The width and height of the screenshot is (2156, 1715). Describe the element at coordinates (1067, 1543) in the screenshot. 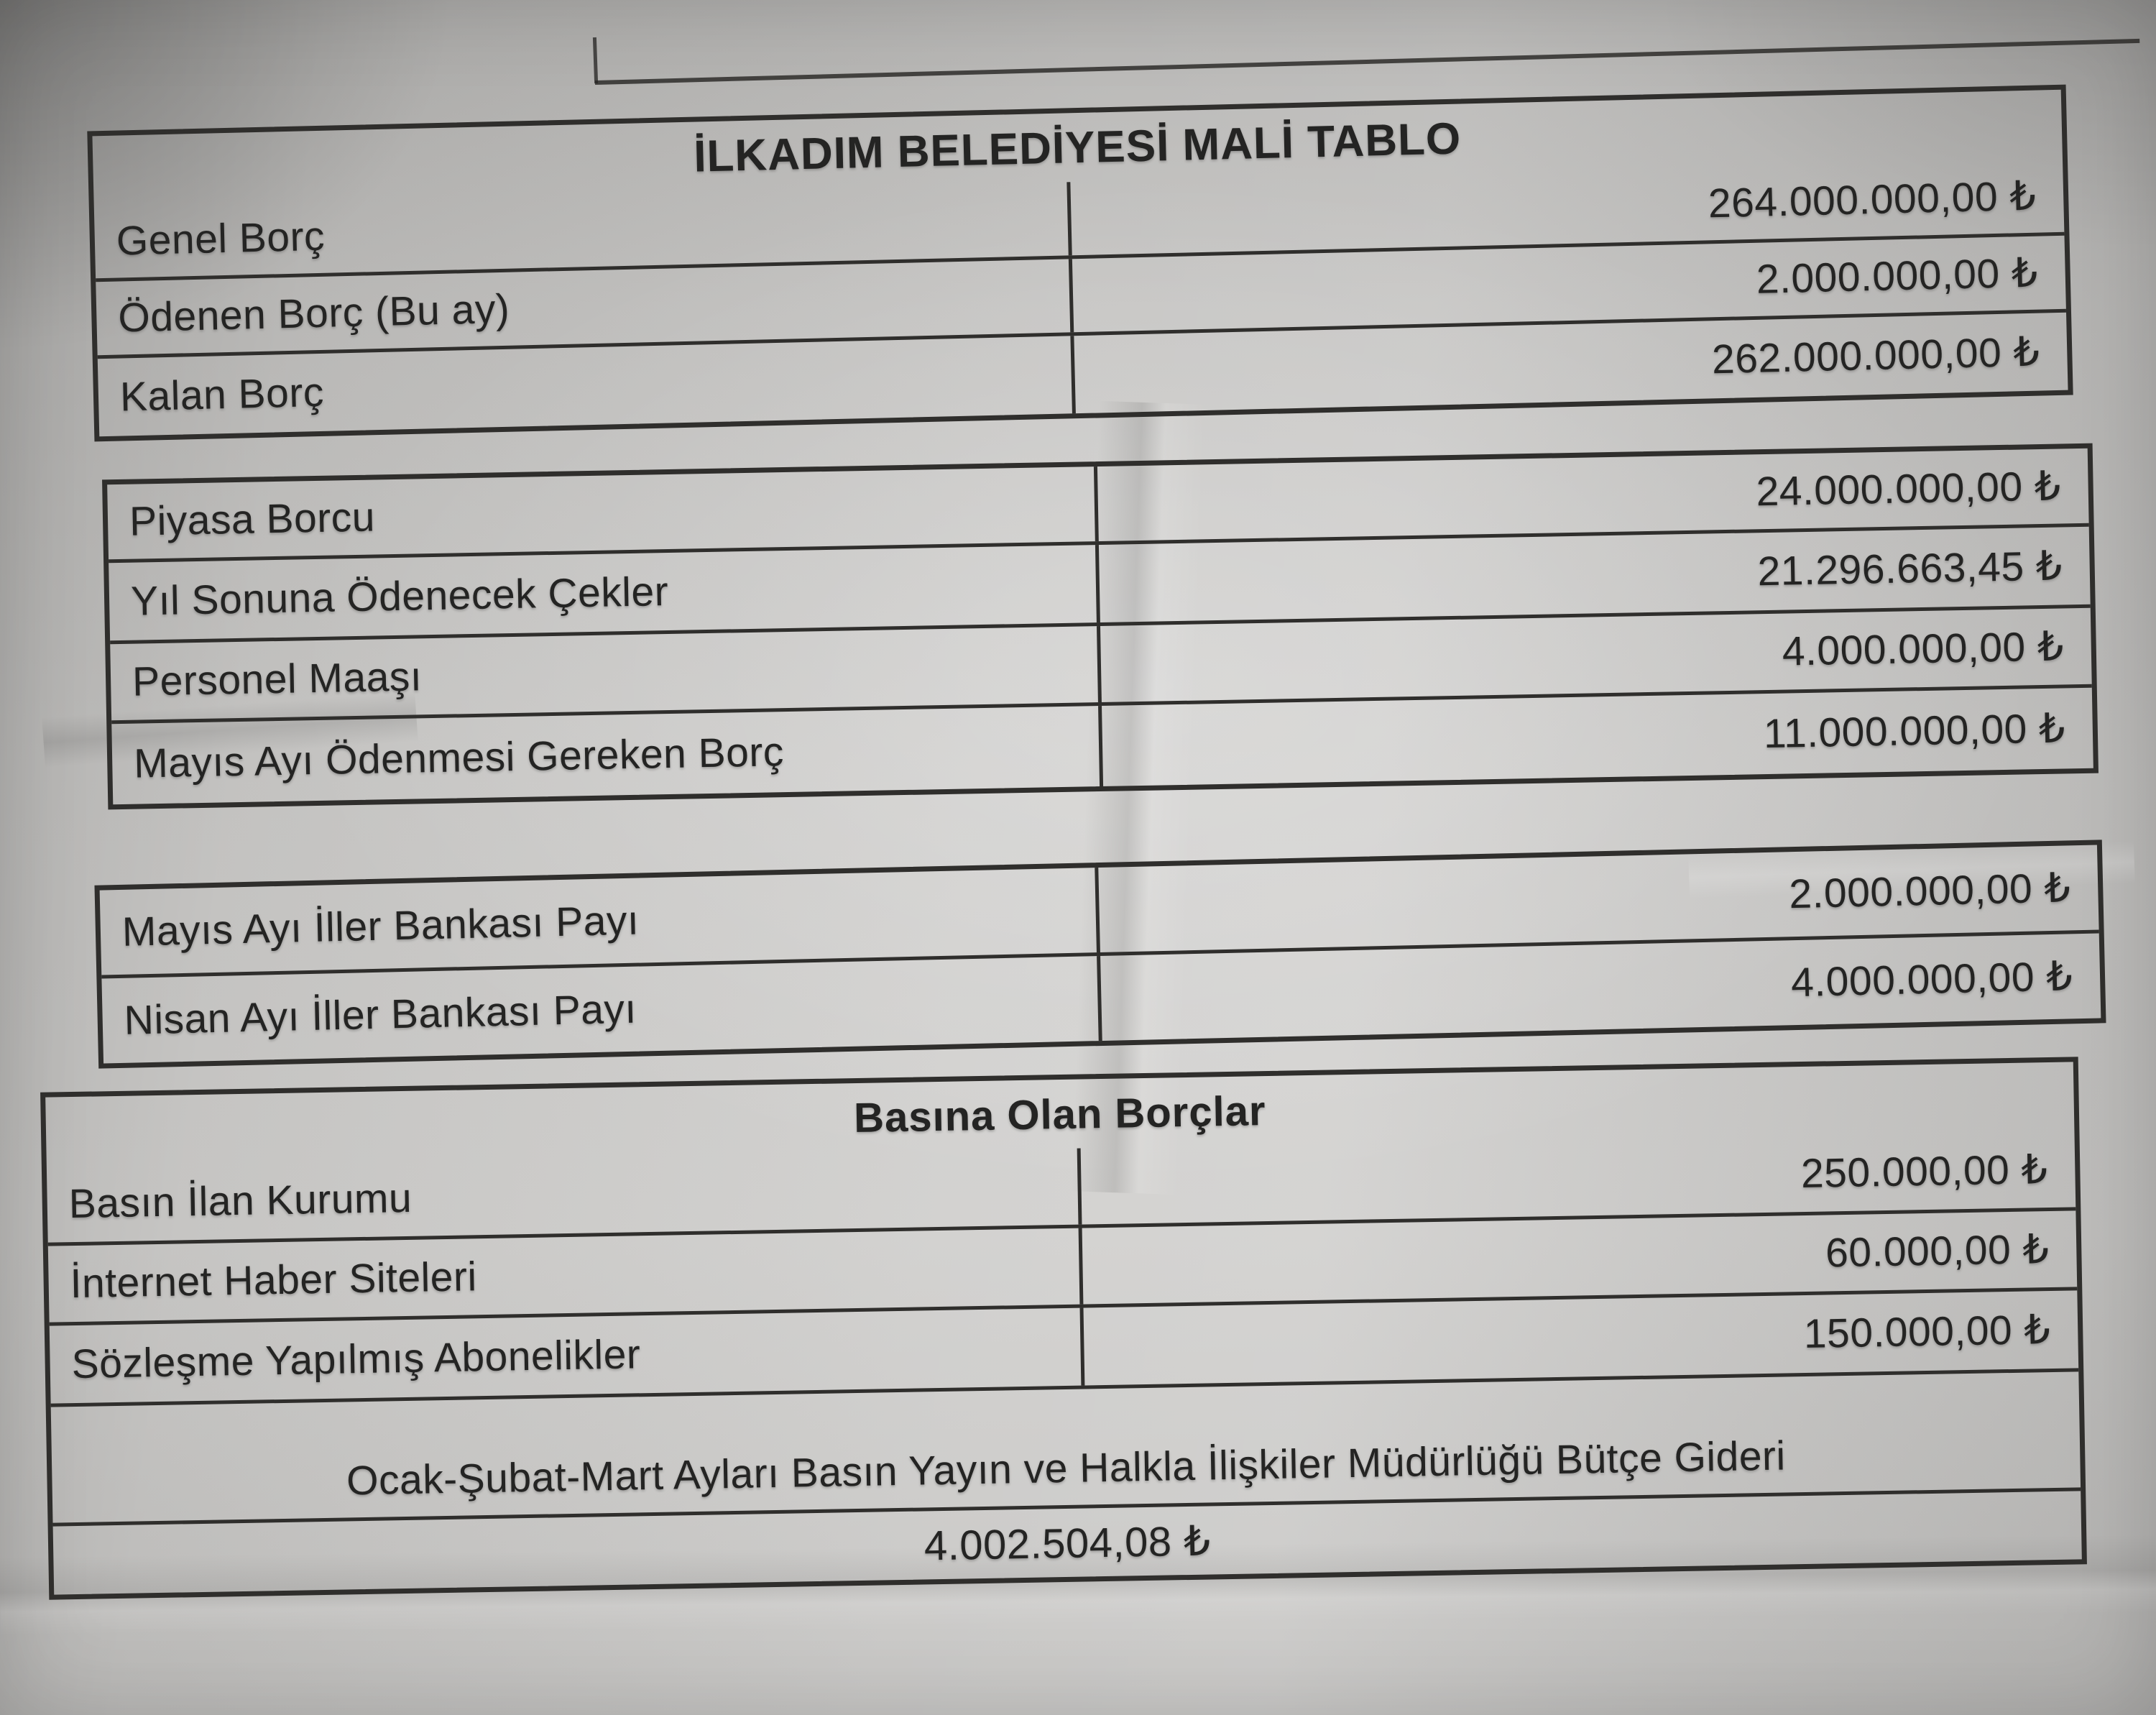

I see `budget-total: 4.002.504,08 ₺` at that location.